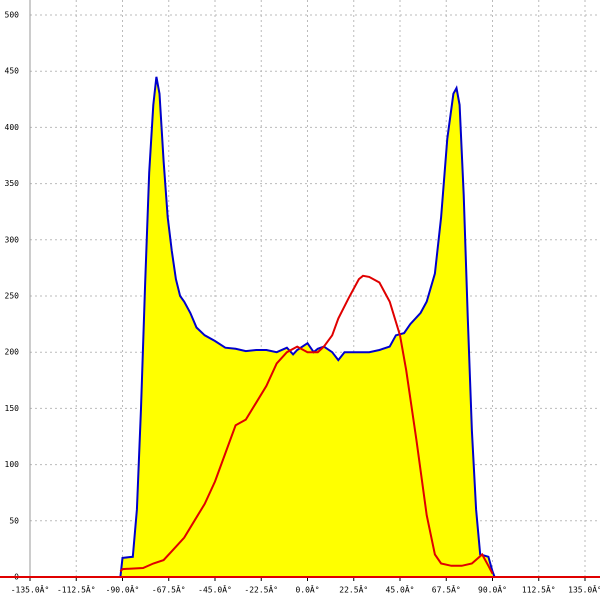  Describe the element at coordinates (492, 589) in the screenshot. I see `x-tick-label: 90.0Â°` at that location.